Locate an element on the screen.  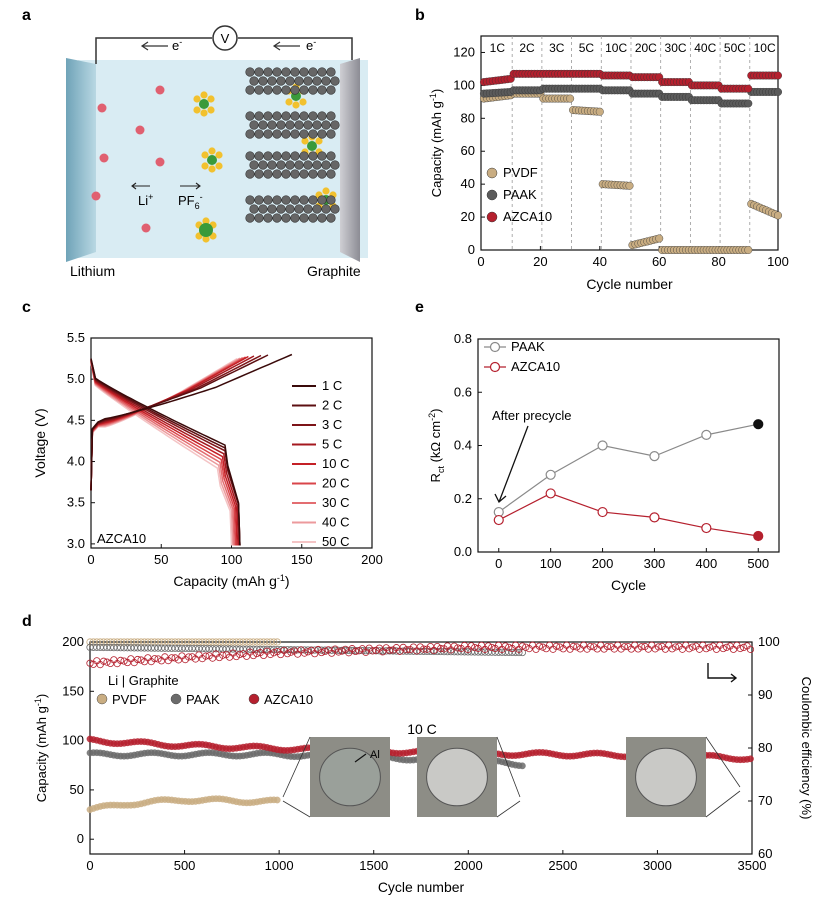
legend-label: 10 C is located at coordinates (335, 463).